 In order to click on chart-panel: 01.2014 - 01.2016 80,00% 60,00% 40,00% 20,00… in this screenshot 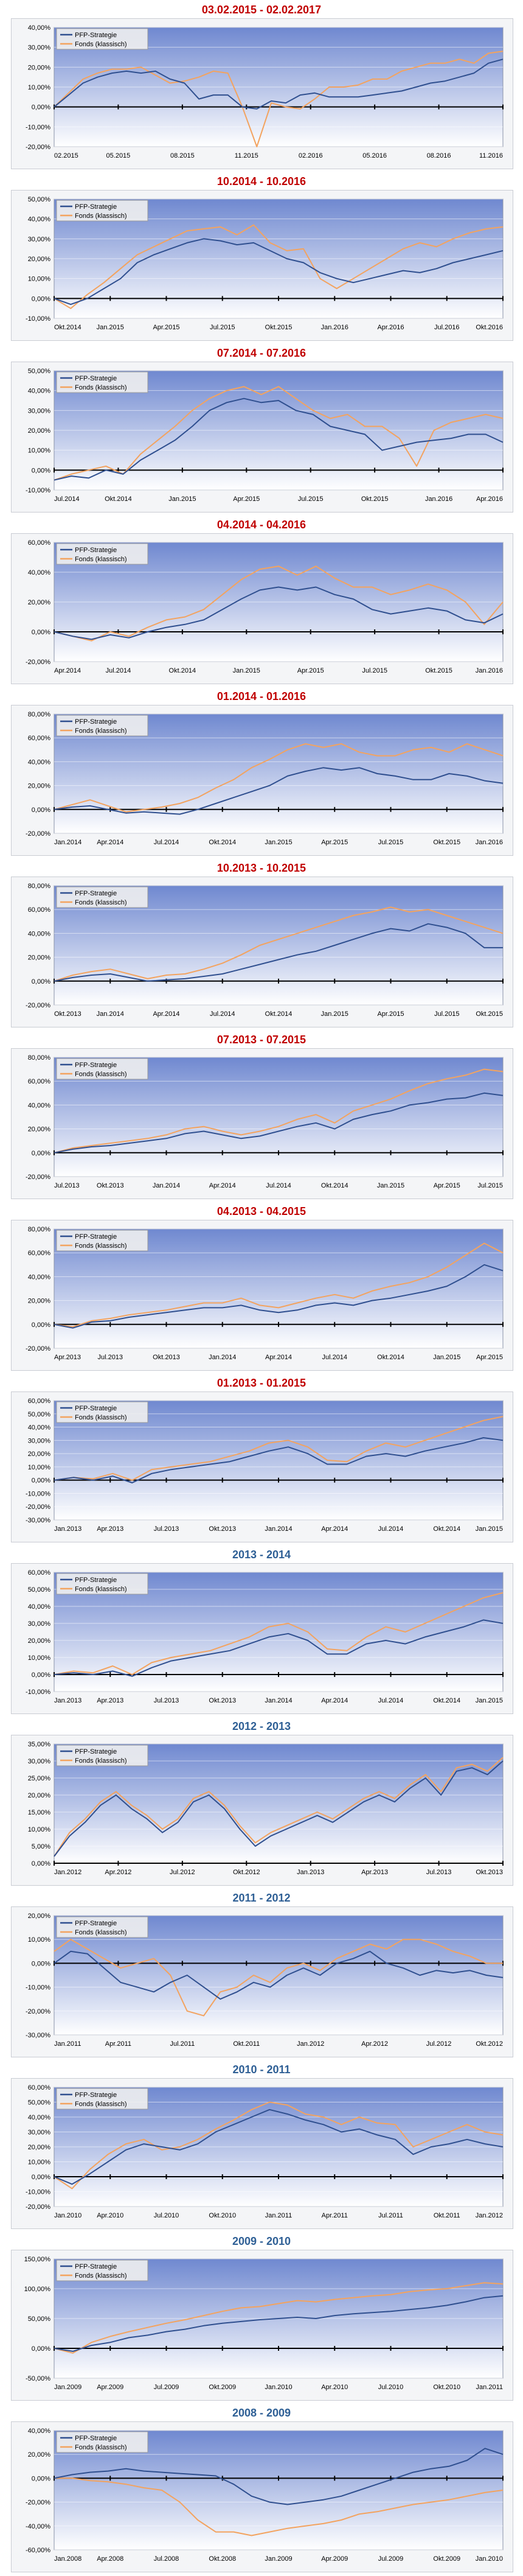, I will do `click(261, 773)`.